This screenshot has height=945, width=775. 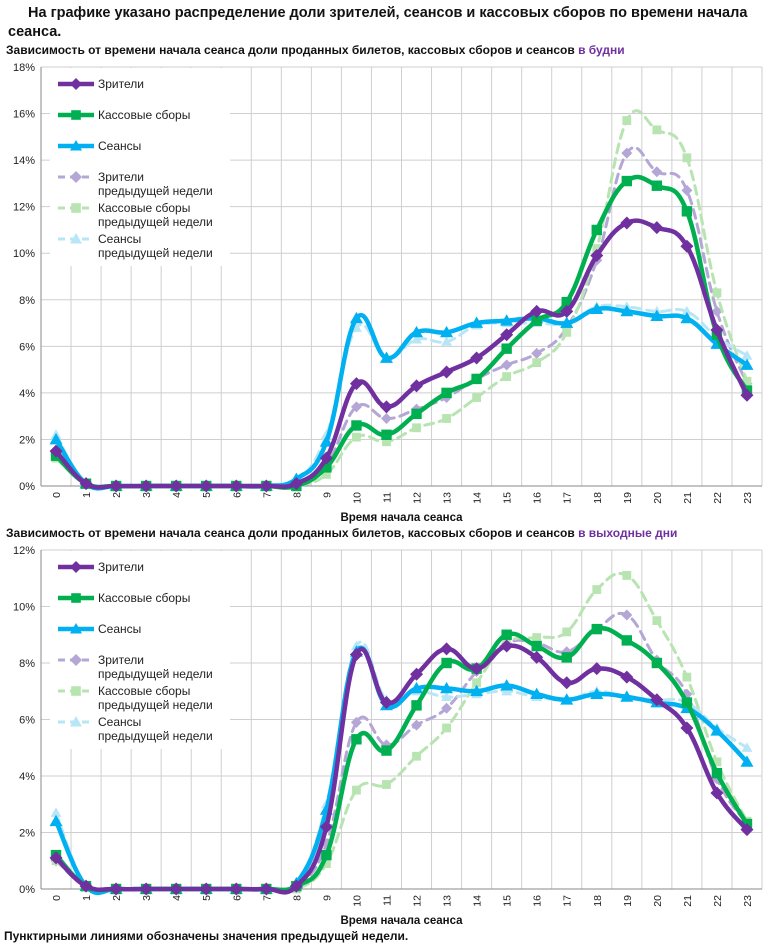 What do you see at coordinates (76, 177) in the screenshot?
I see `weekdays-legend-marker-viewers-prev` at bounding box center [76, 177].